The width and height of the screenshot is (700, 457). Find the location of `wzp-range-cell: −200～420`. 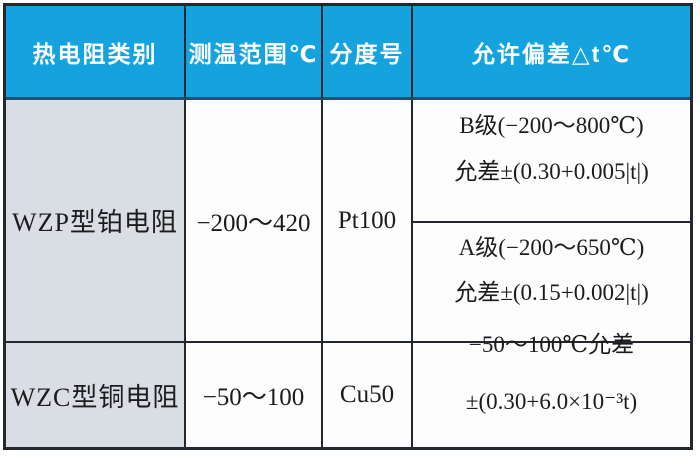

wzp-range-cell: −200～420 is located at coordinates (254, 221).